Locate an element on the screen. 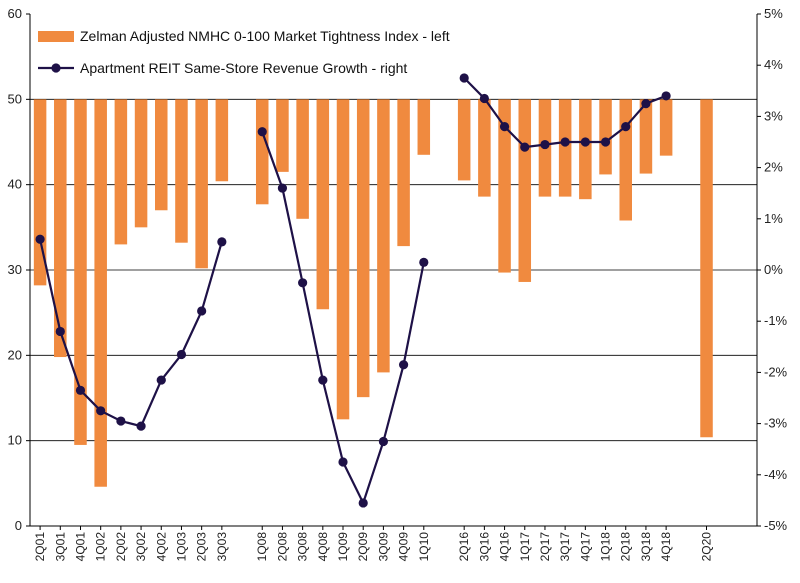  right-tick-label: 1% is located at coordinates (773, 218).